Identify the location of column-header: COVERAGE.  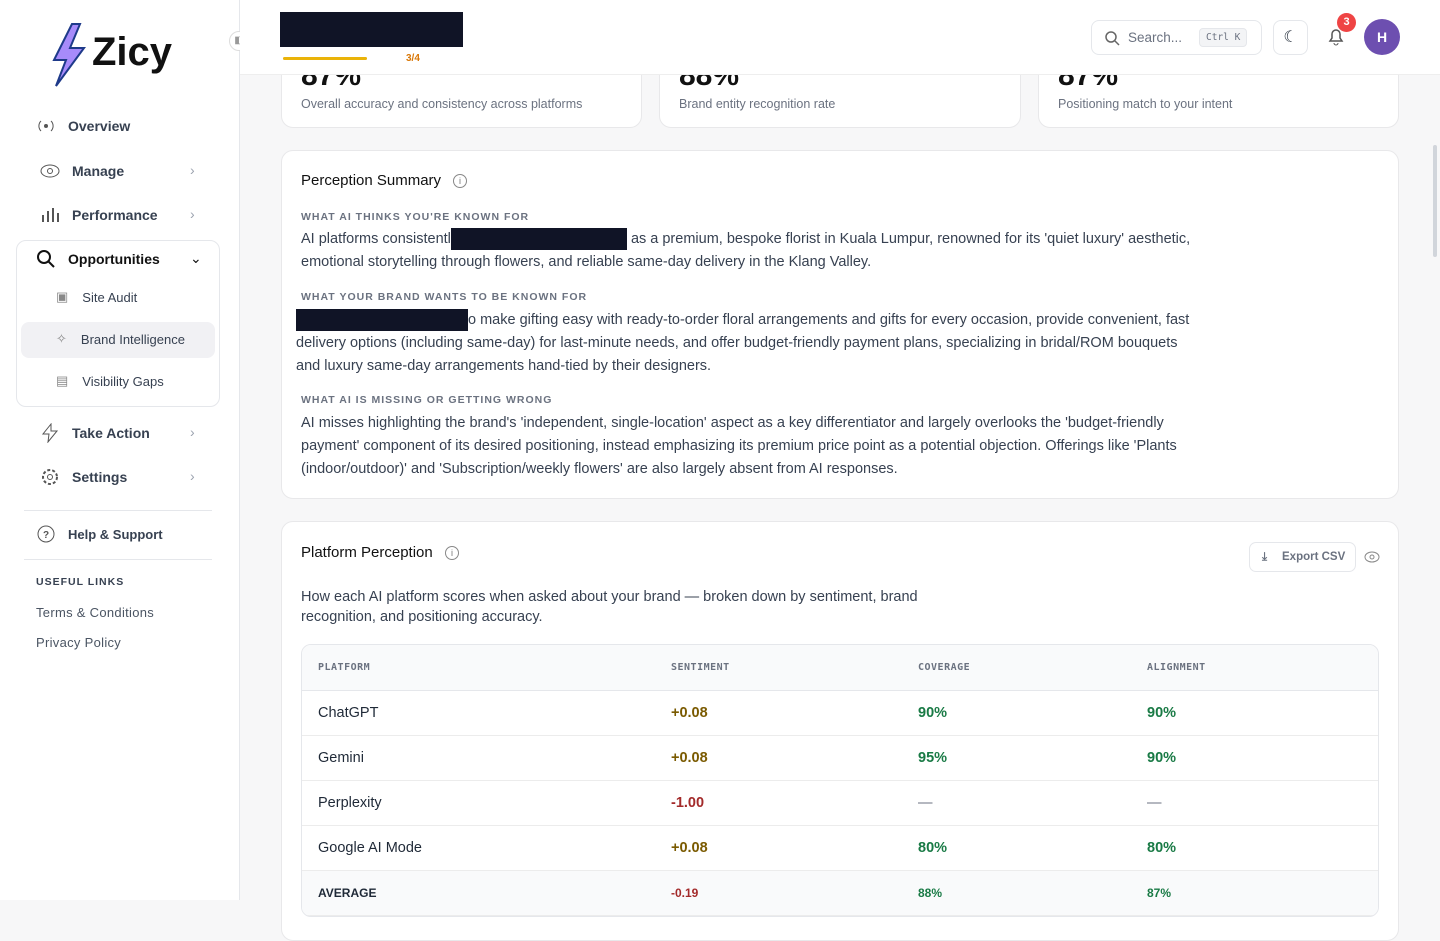
(1016, 668).